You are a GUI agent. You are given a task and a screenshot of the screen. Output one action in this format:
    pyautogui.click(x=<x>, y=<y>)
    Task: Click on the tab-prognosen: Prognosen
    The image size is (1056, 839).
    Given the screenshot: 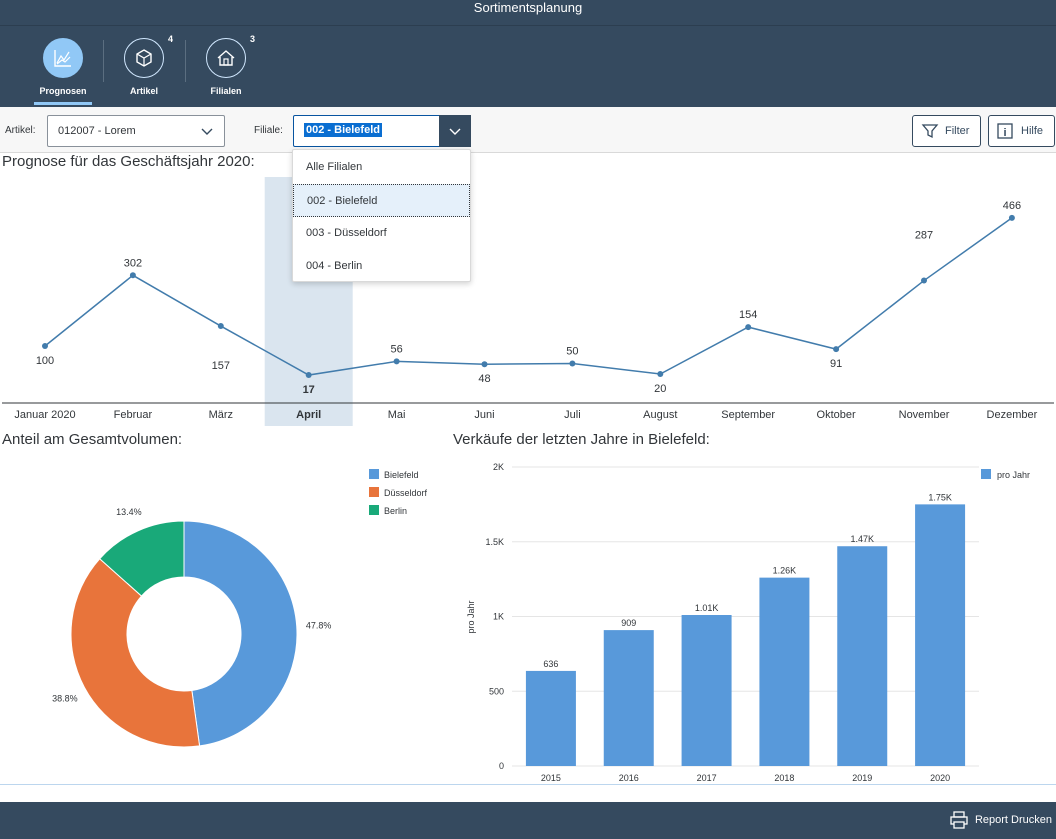 What is the action you would take?
    pyautogui.click(x=63, y=71)
    